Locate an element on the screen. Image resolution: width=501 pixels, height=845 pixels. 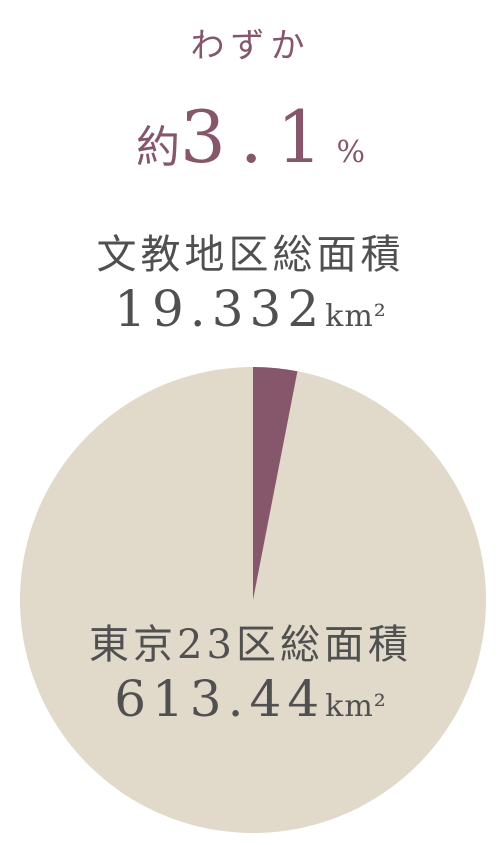
tokyo-area-unit: km² is located at coordinates (356, 706).